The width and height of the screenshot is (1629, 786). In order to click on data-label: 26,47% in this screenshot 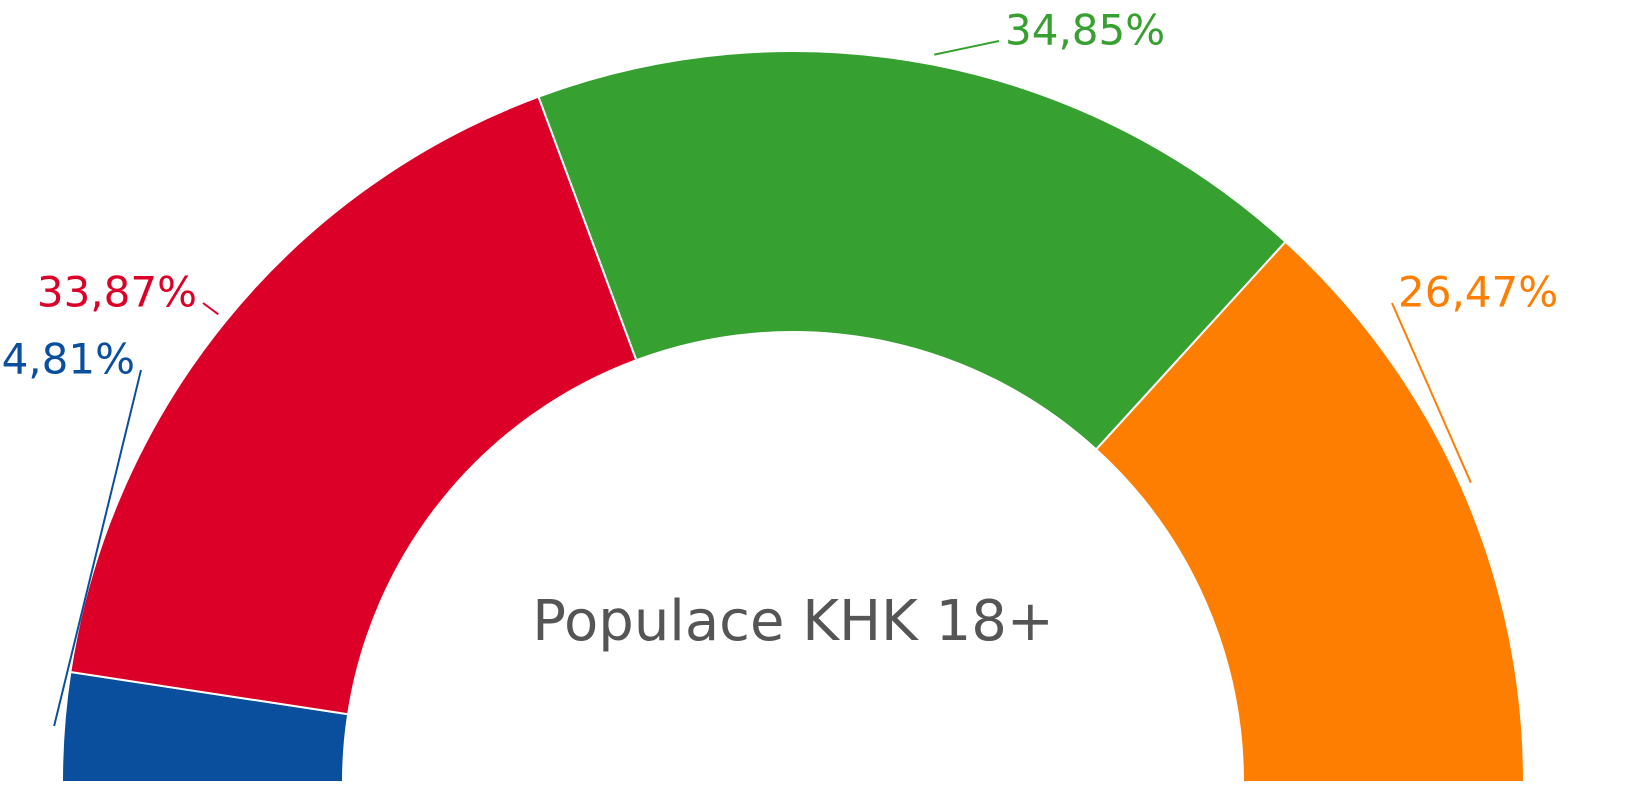, I will do `click(1478, 292)`.